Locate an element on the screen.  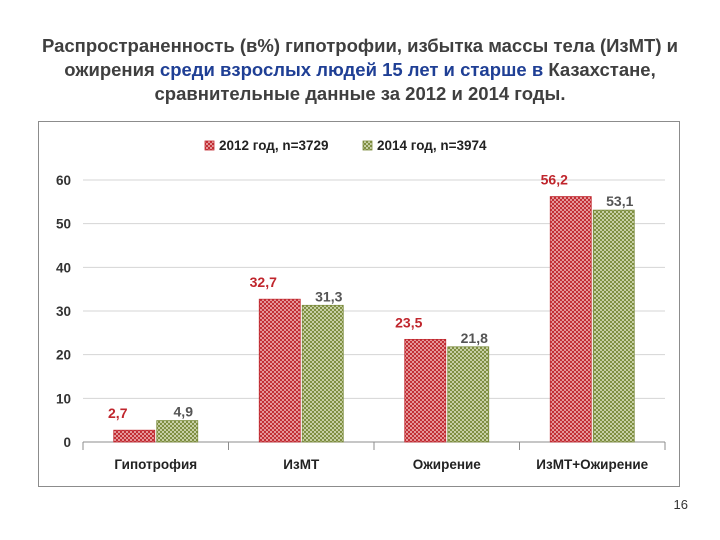
y-tick-label: 10 is located at coordinates (63, 398).